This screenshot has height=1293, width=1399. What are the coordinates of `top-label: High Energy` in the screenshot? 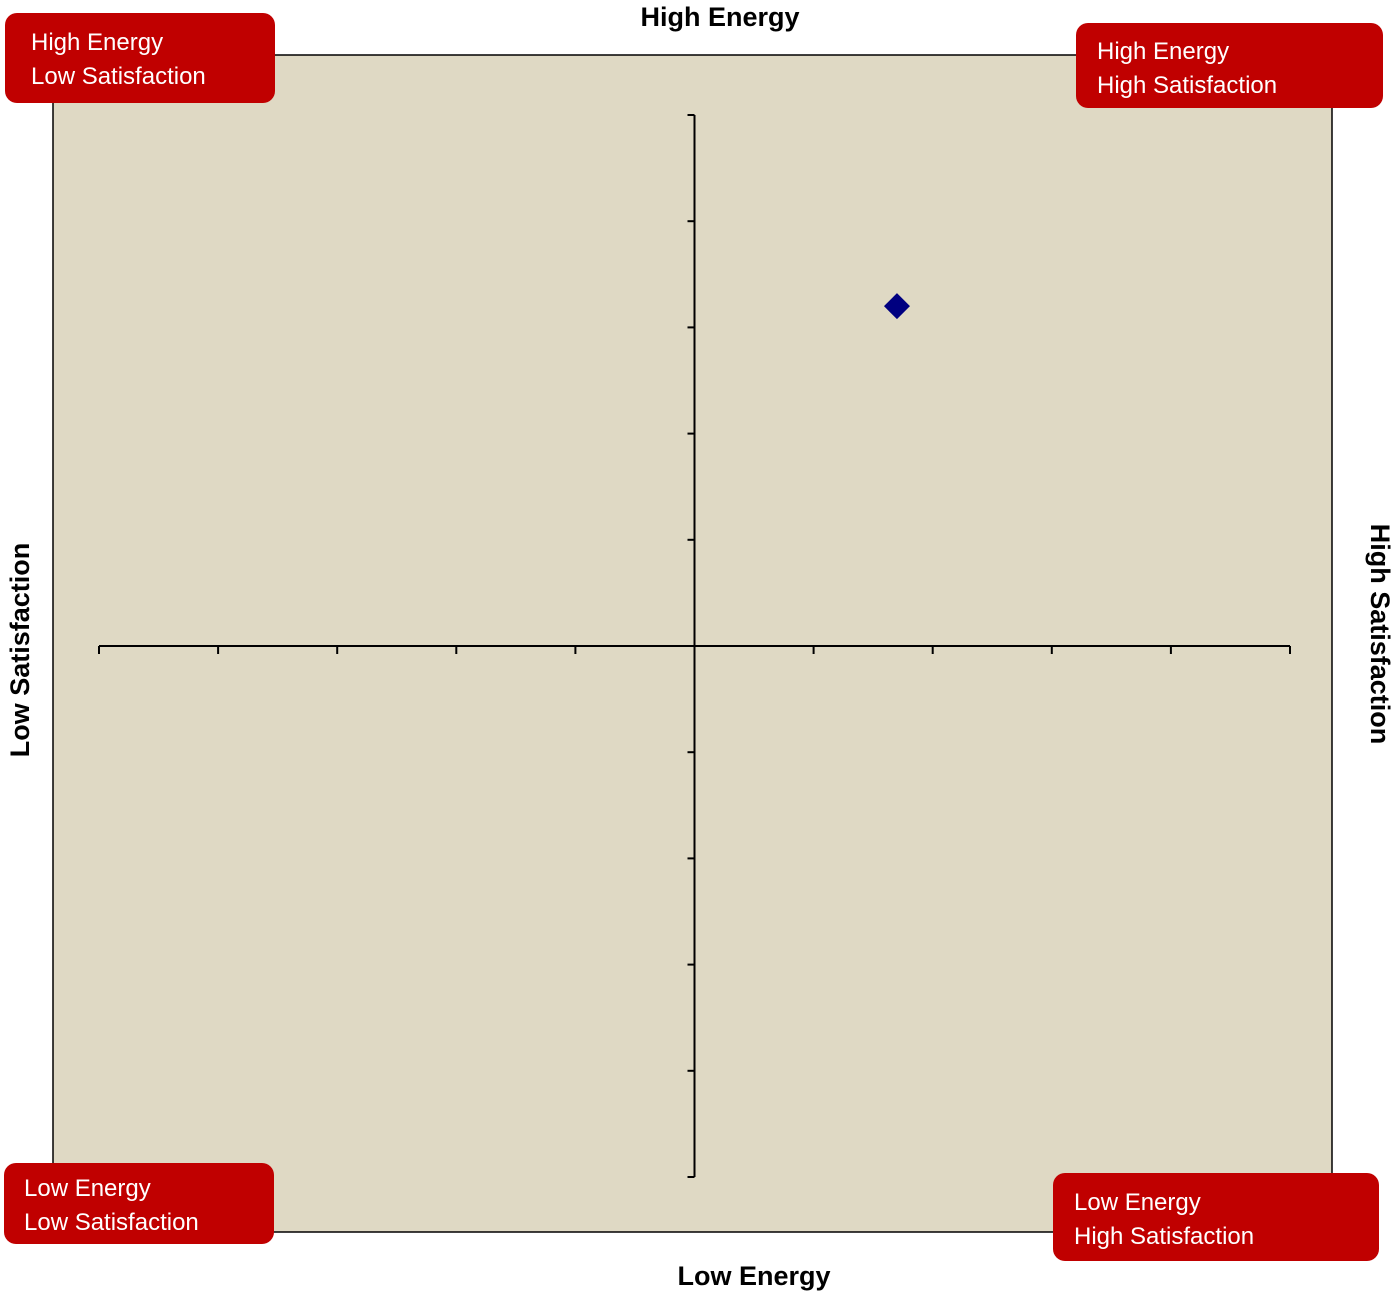 It's located at (719, 17).